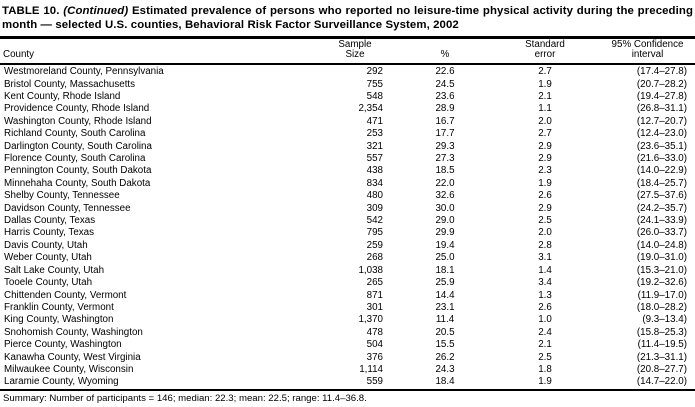 This screenshot has width=695, height=407. Describe the element at coordinates (374, 121) in the screenshot. I see `cell-sample-size: 471` at that location.